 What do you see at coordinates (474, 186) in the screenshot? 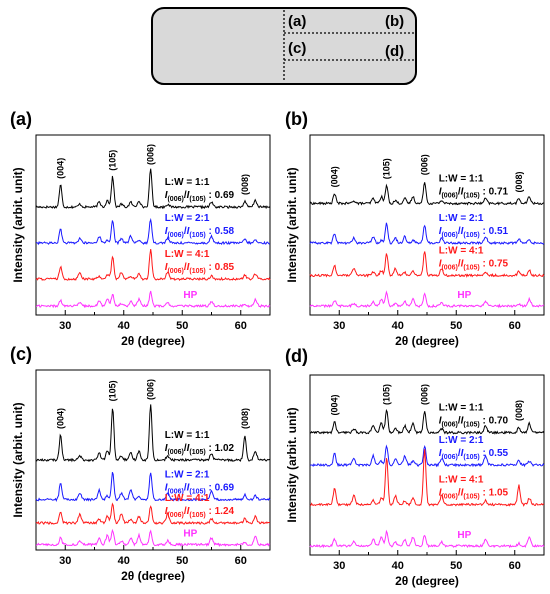
I see `series-annotation: L:W = 1:1I(006)/I(105) : 0.71` at bounding box center [474, 186].